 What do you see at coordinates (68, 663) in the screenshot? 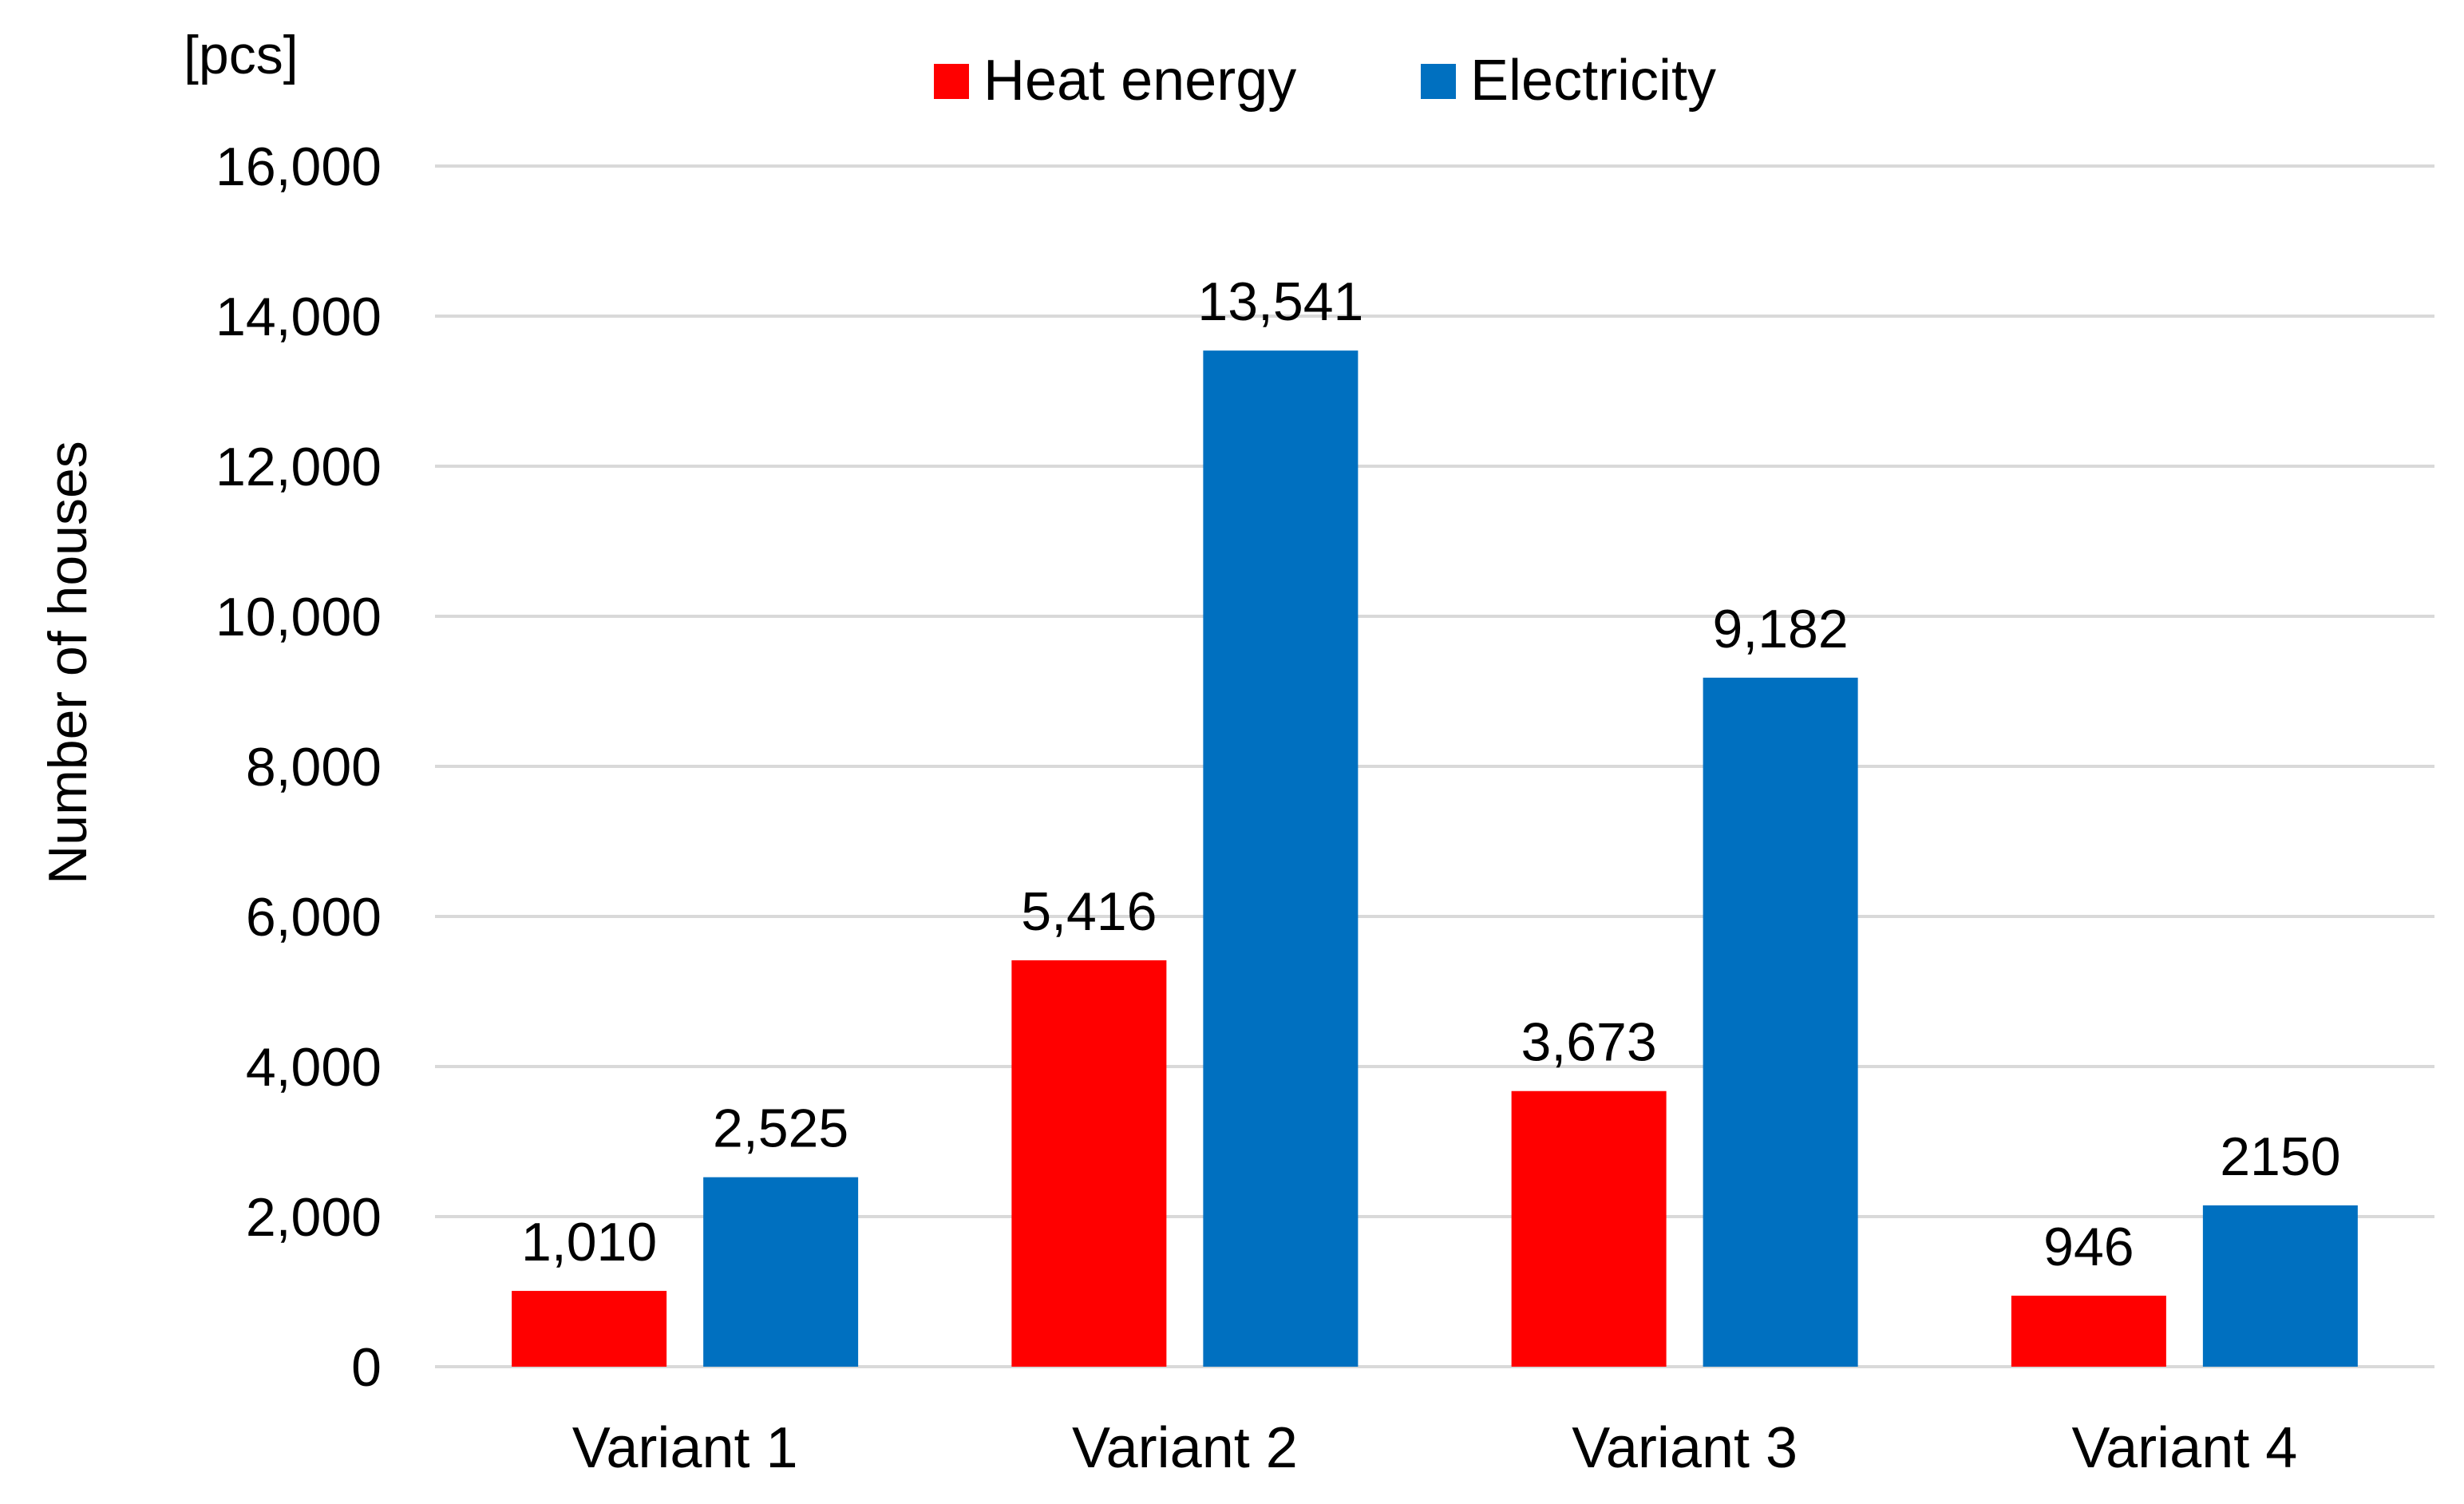
I see `y-axis-title: Number of houses` at bounding box center [68, 663].